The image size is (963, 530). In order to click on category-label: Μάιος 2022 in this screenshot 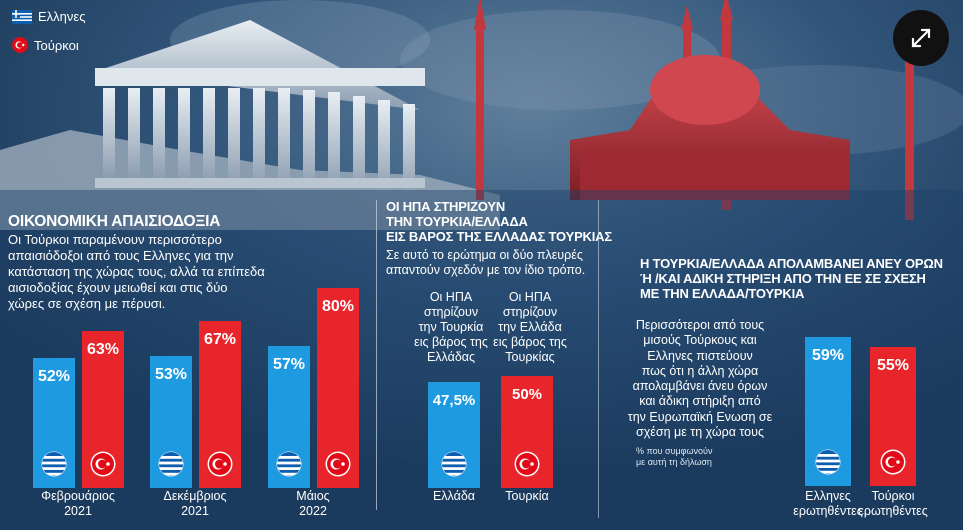, I will do `click(313, 504)`.